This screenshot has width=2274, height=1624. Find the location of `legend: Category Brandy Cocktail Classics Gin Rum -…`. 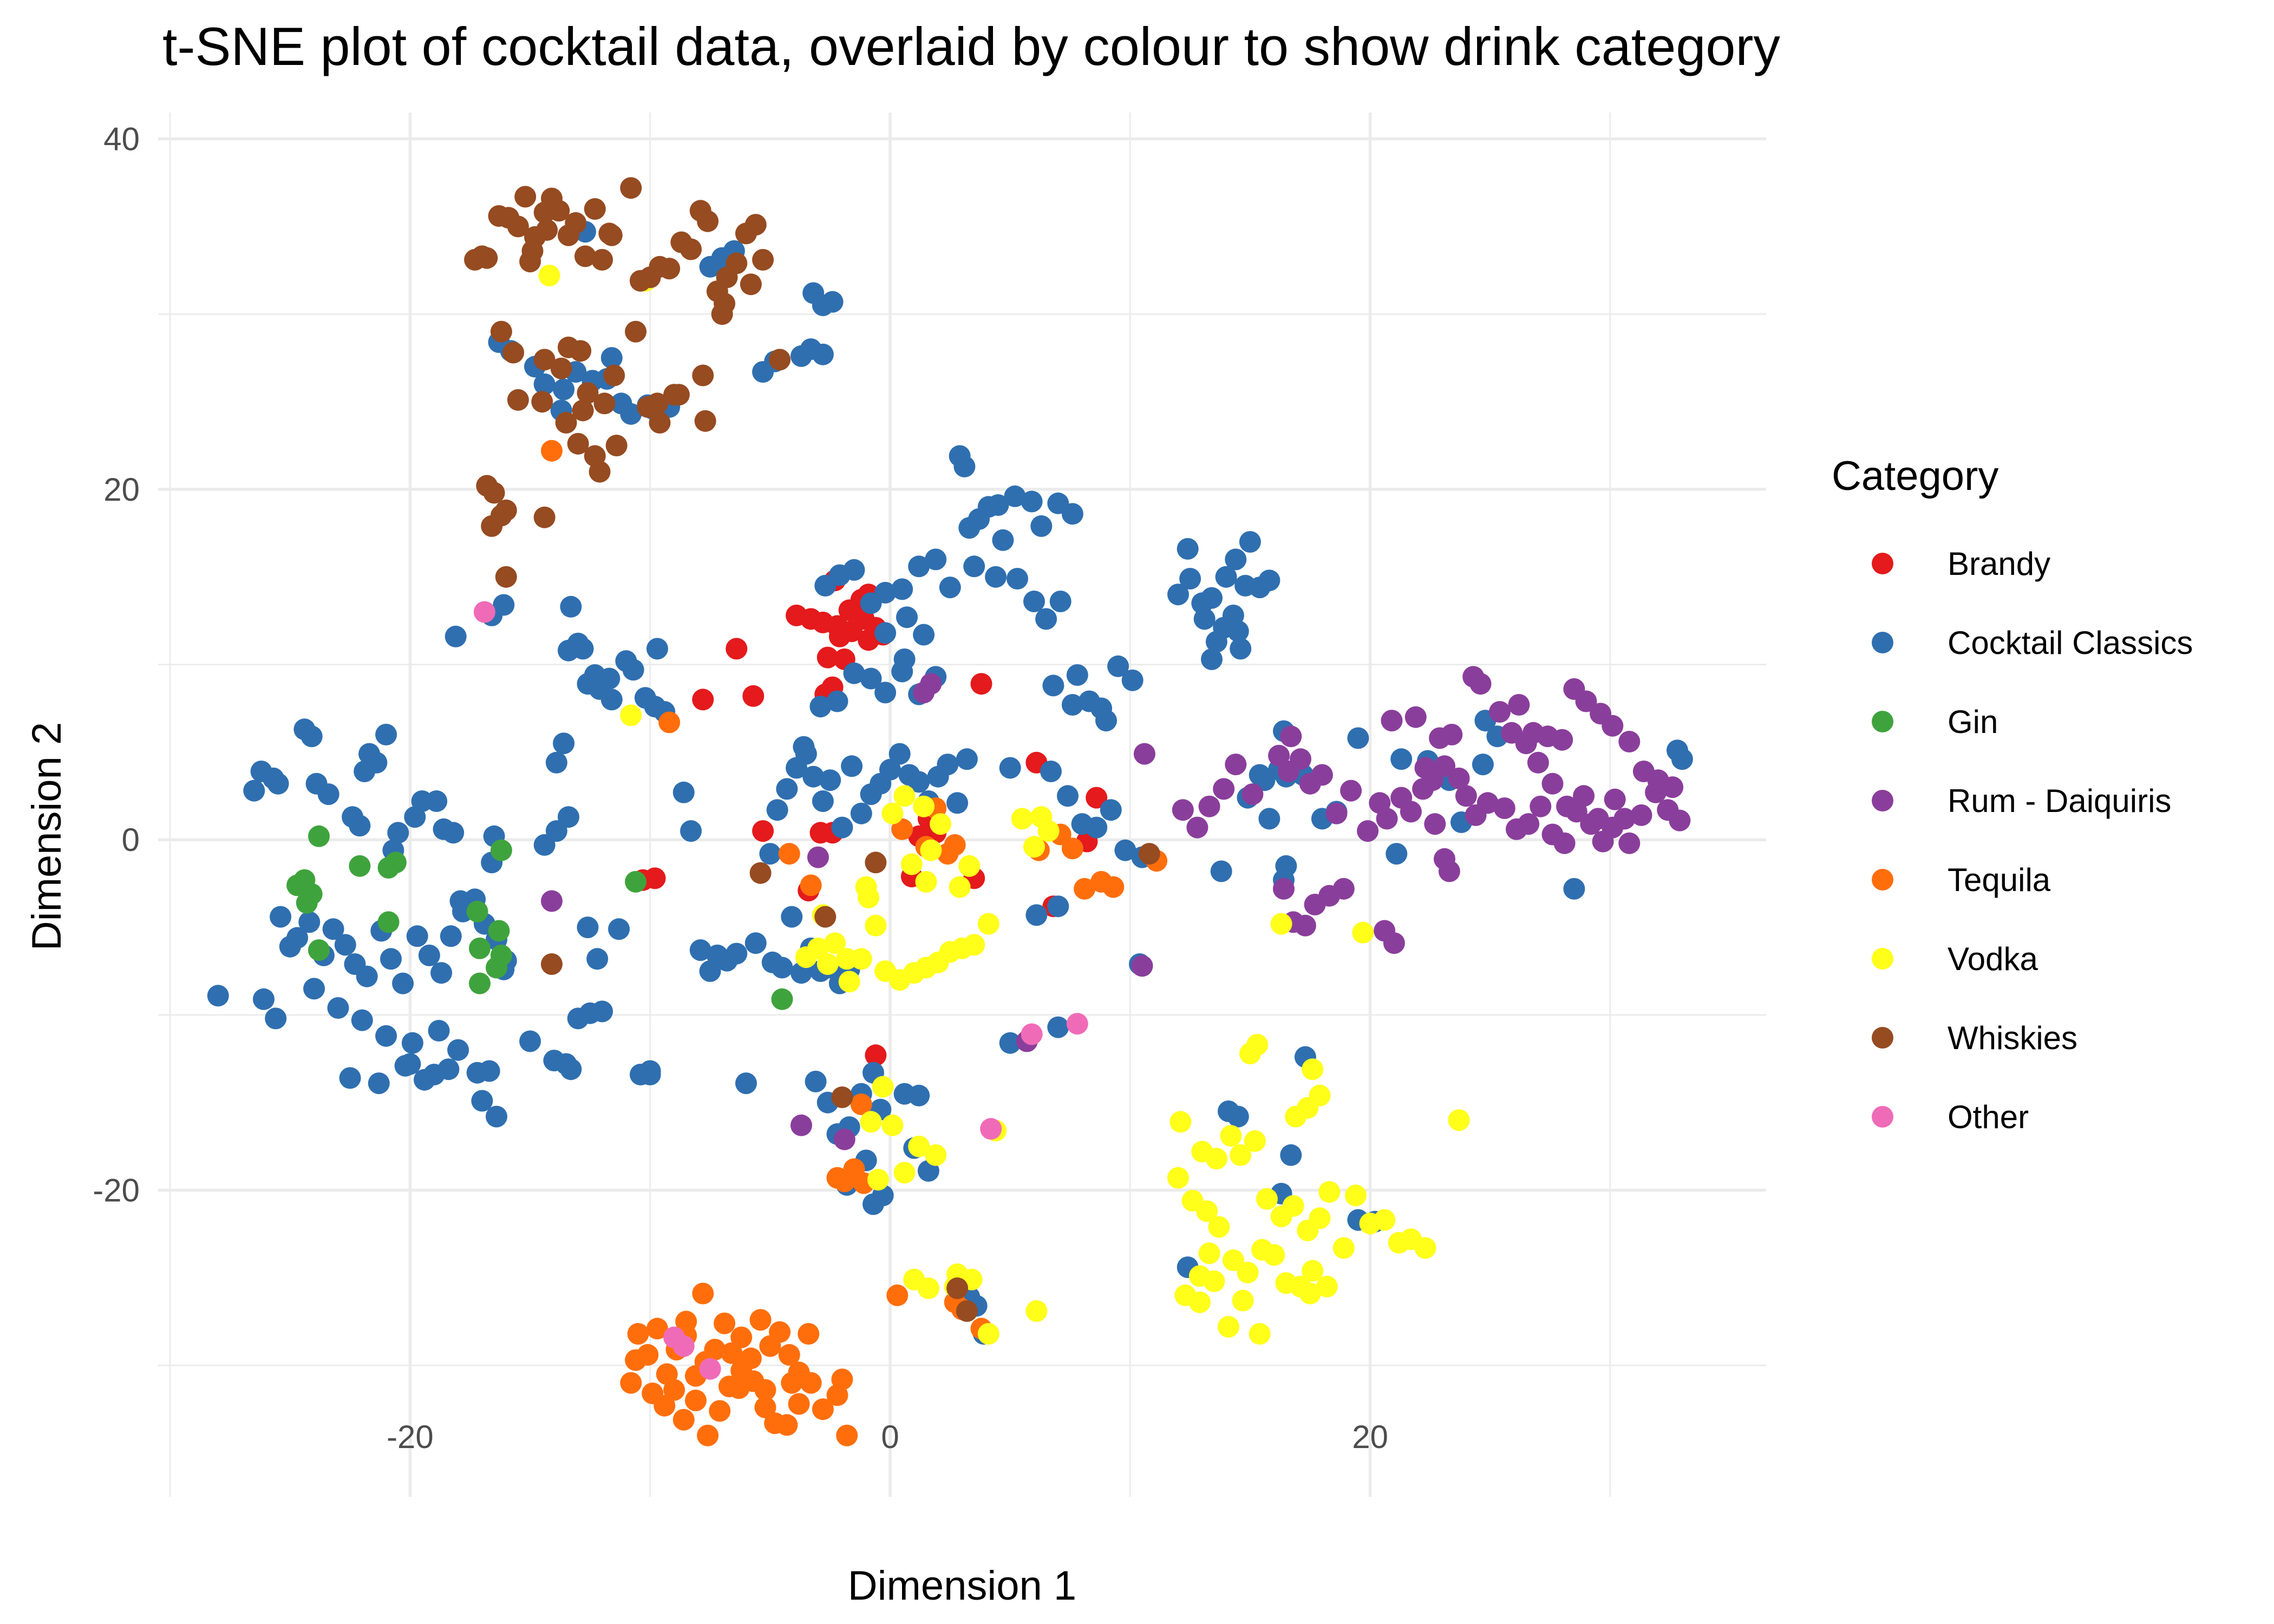

legend: Category Brandy Cocktail Classics Gin Rum -… is located at coordinates (2013, 794).